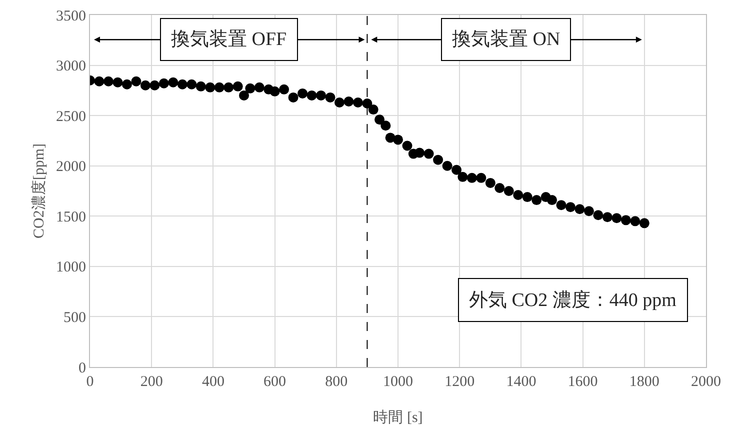  Describe the element at coordinates (398, 417) in the screenshot. I see `x-axis-title: 時間 [s]` at that location.